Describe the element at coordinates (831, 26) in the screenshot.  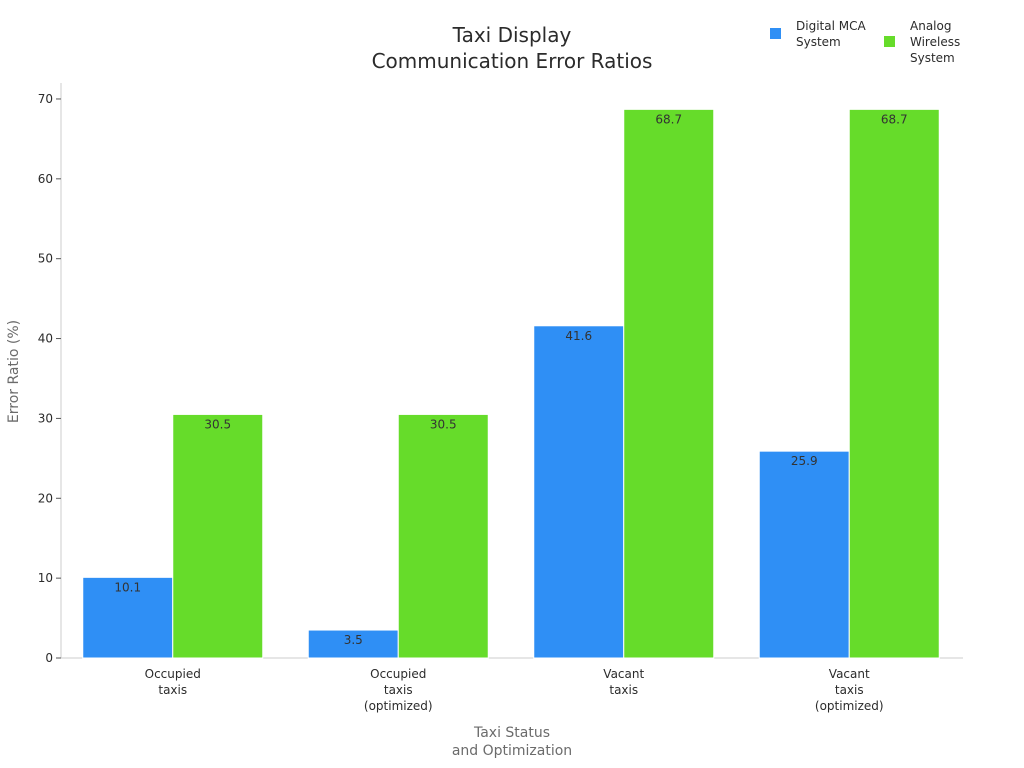
I see `legend-label-1-line: Digital MCA` at that location.